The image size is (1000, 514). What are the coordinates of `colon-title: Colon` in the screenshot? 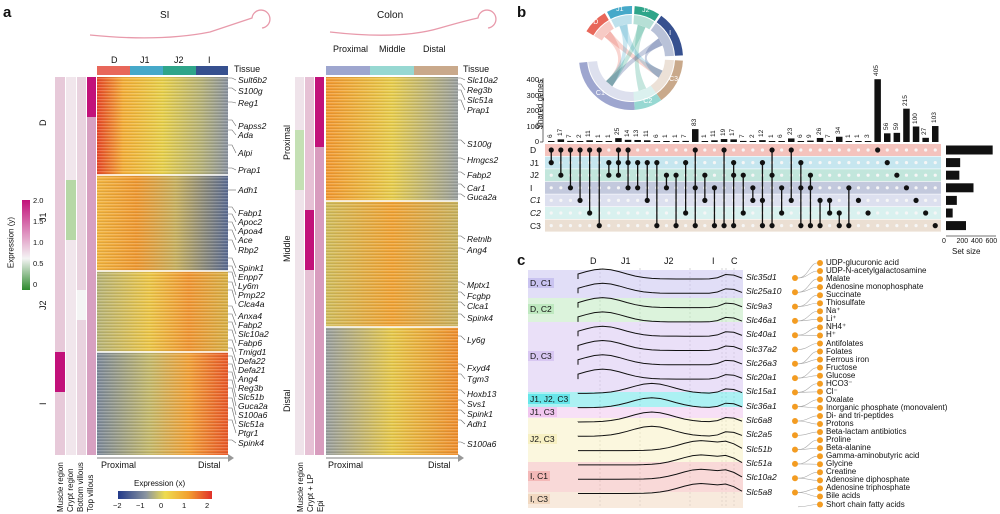 It's located at (390, 15).